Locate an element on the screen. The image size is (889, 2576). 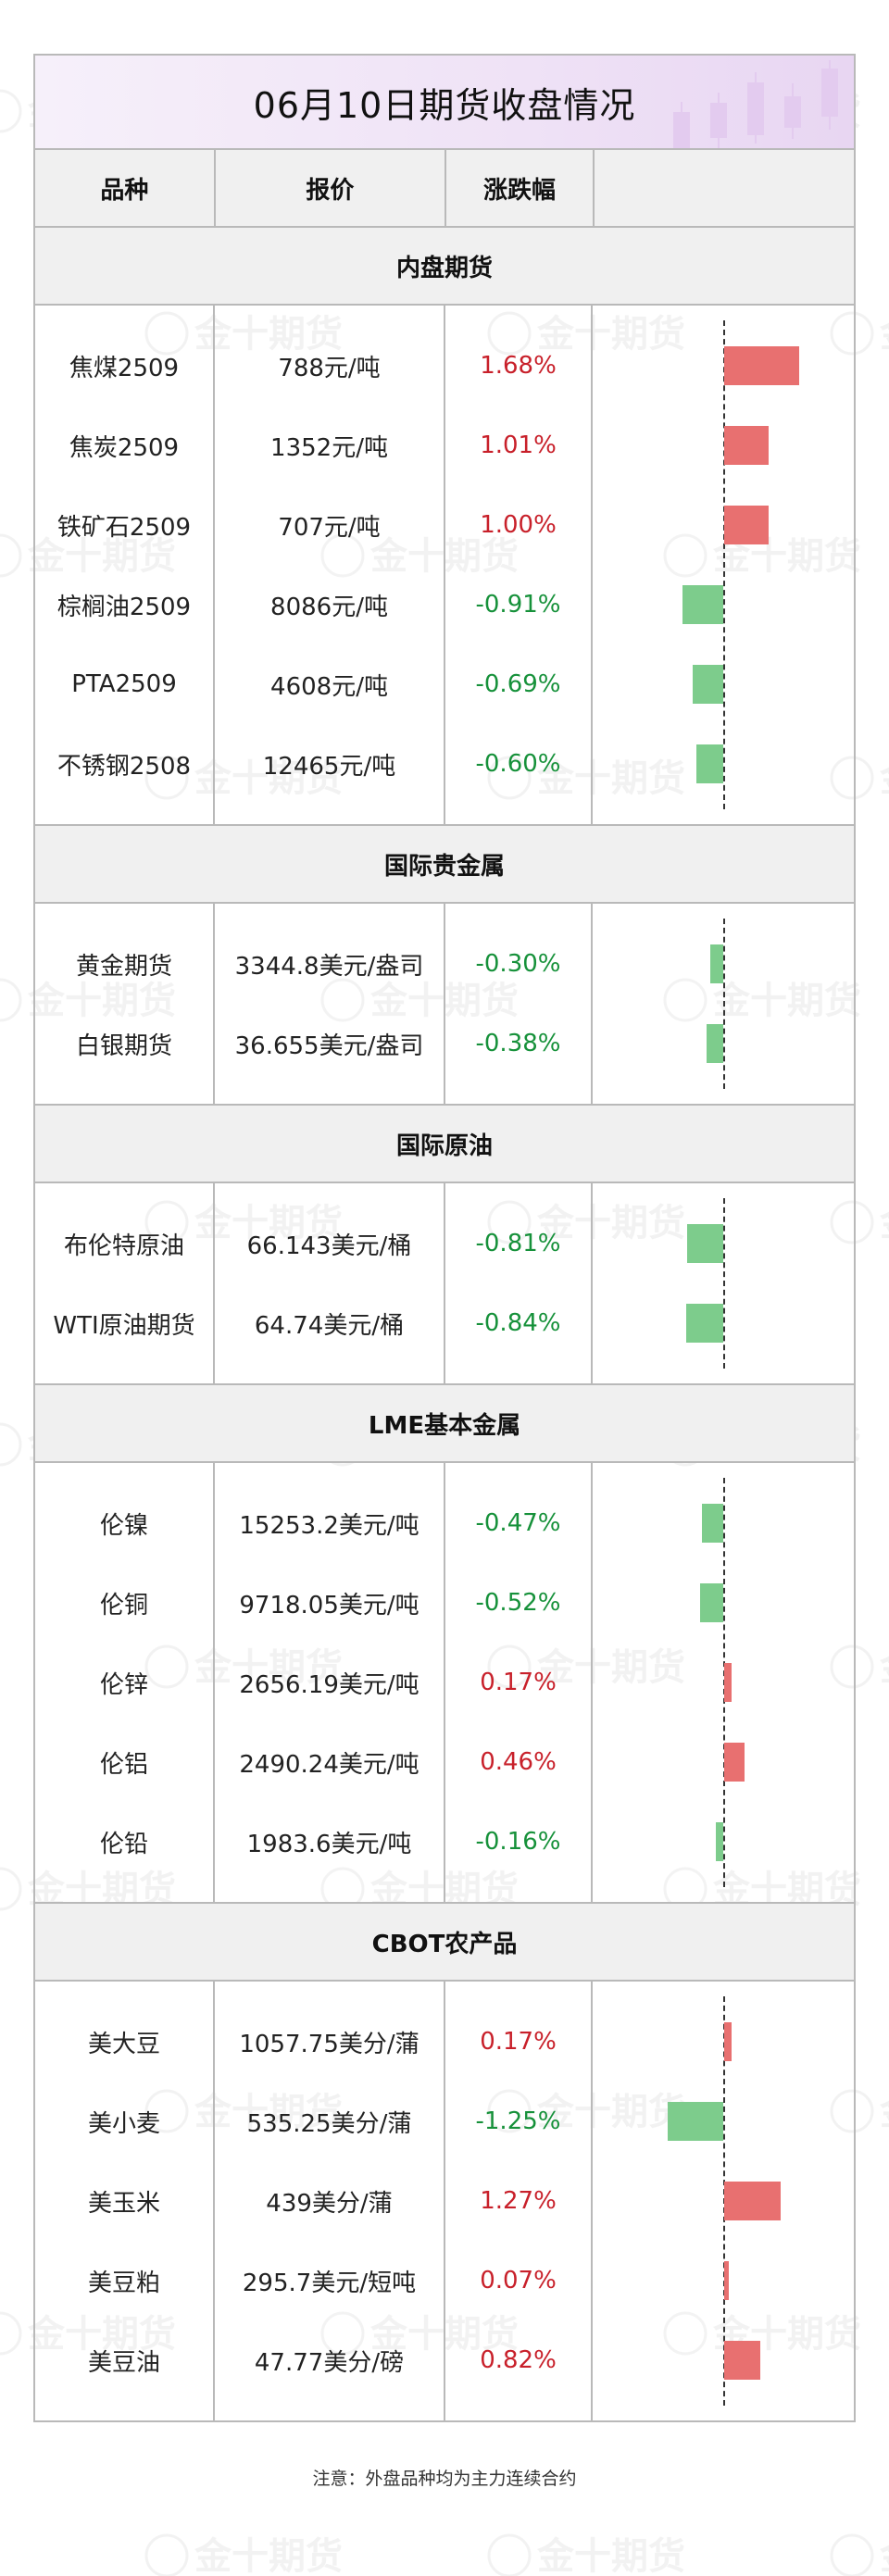
item-change: -0.30% is located at coordinates (518, 964).